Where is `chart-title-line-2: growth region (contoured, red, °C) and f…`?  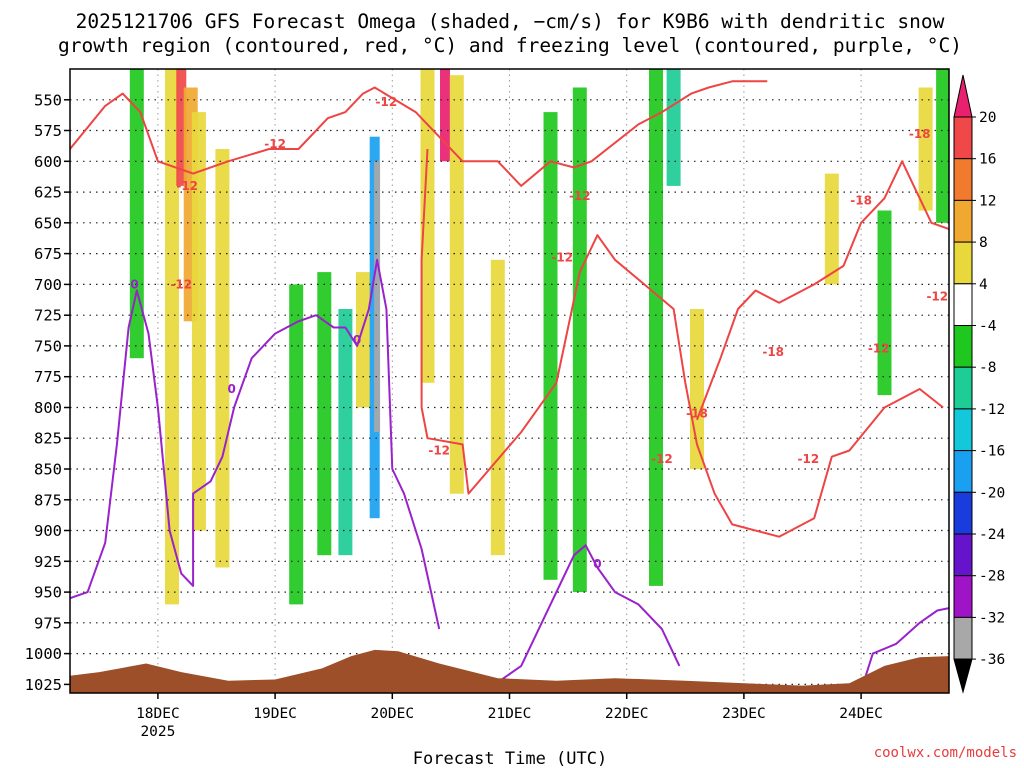
chart-title-line-2: growth region (contoured, red, °C) and f… is located at coordinates (510, 45).